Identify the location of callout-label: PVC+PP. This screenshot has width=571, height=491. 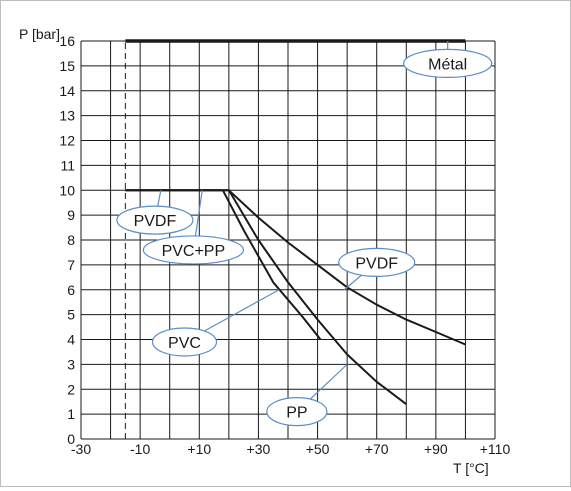
(194, 251).